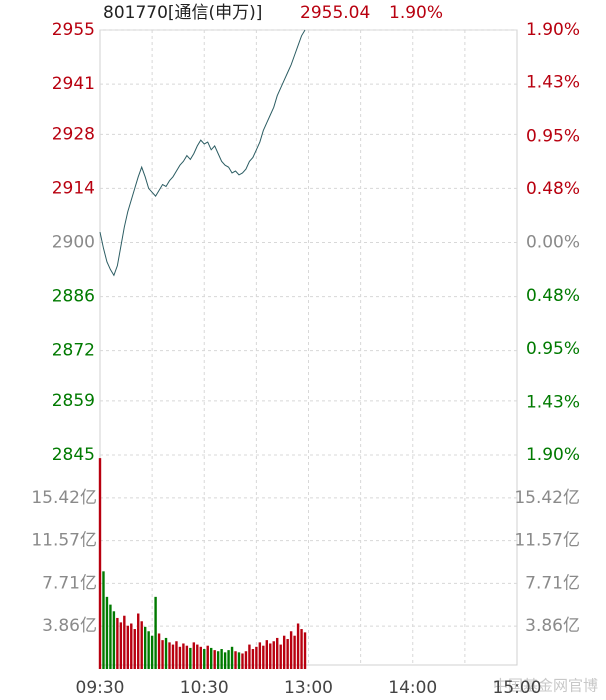  Describe the element at coordinates (100, 688) in the screenshot. I see `x-tick-label: 09:30` at that location.